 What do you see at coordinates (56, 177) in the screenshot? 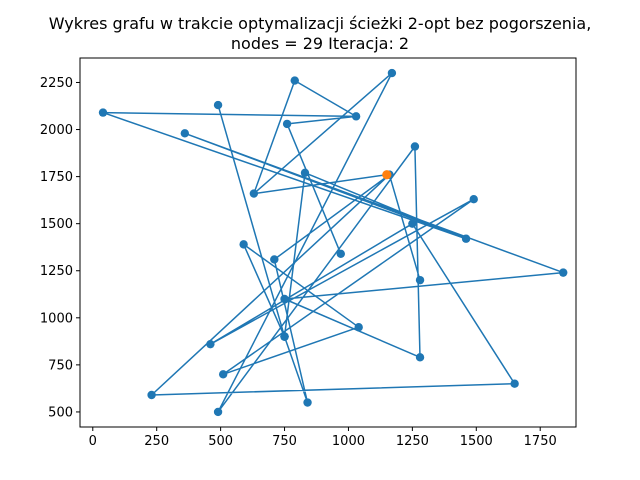
I see `y-tick-label: 1750` at bounding box center [56, 177].